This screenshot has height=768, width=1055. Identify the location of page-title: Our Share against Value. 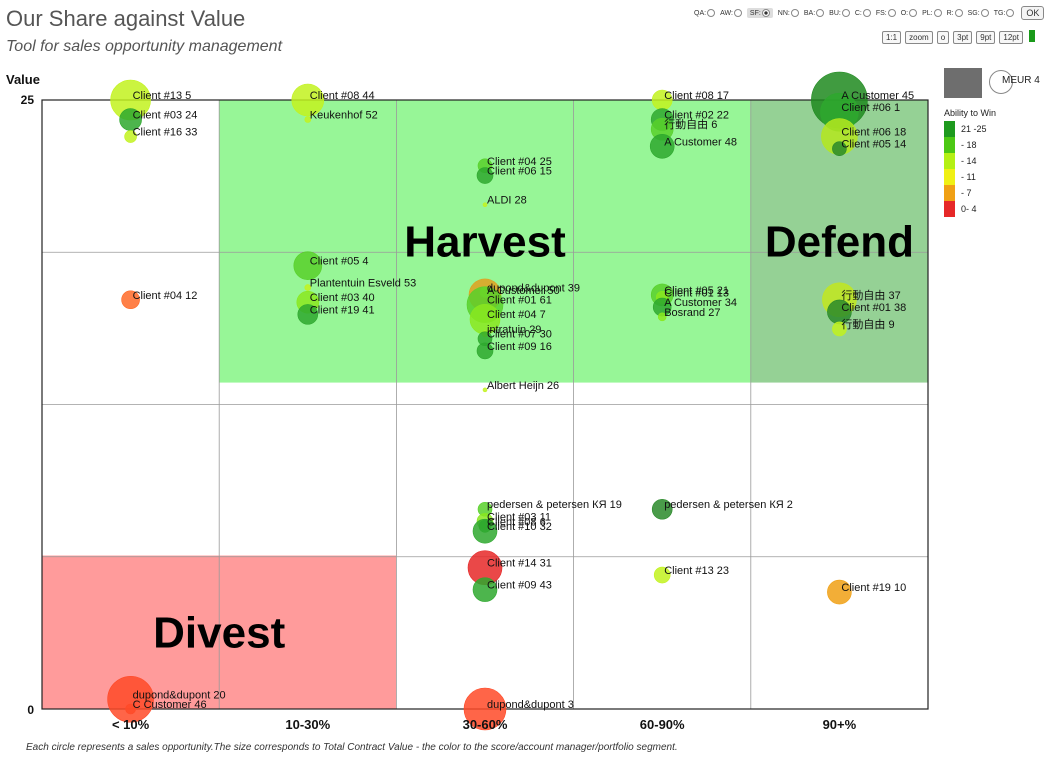
(126, 18).